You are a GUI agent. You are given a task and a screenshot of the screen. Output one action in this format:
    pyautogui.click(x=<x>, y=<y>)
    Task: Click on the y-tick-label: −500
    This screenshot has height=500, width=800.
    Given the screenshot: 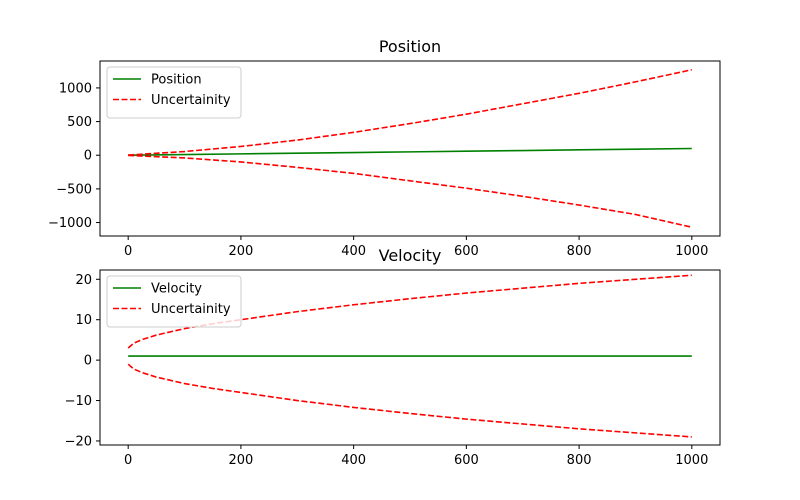 What is the action you would take?
    pyautogui.click(x=74, y=189)
    